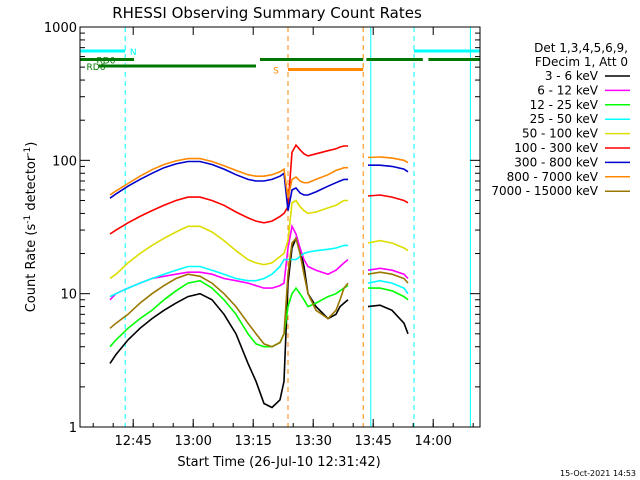 The width and height of the screenshot is (640, 480). I want to click on legend-header-0: Det 1,3,4,5,6,9,, so click(581, 48).